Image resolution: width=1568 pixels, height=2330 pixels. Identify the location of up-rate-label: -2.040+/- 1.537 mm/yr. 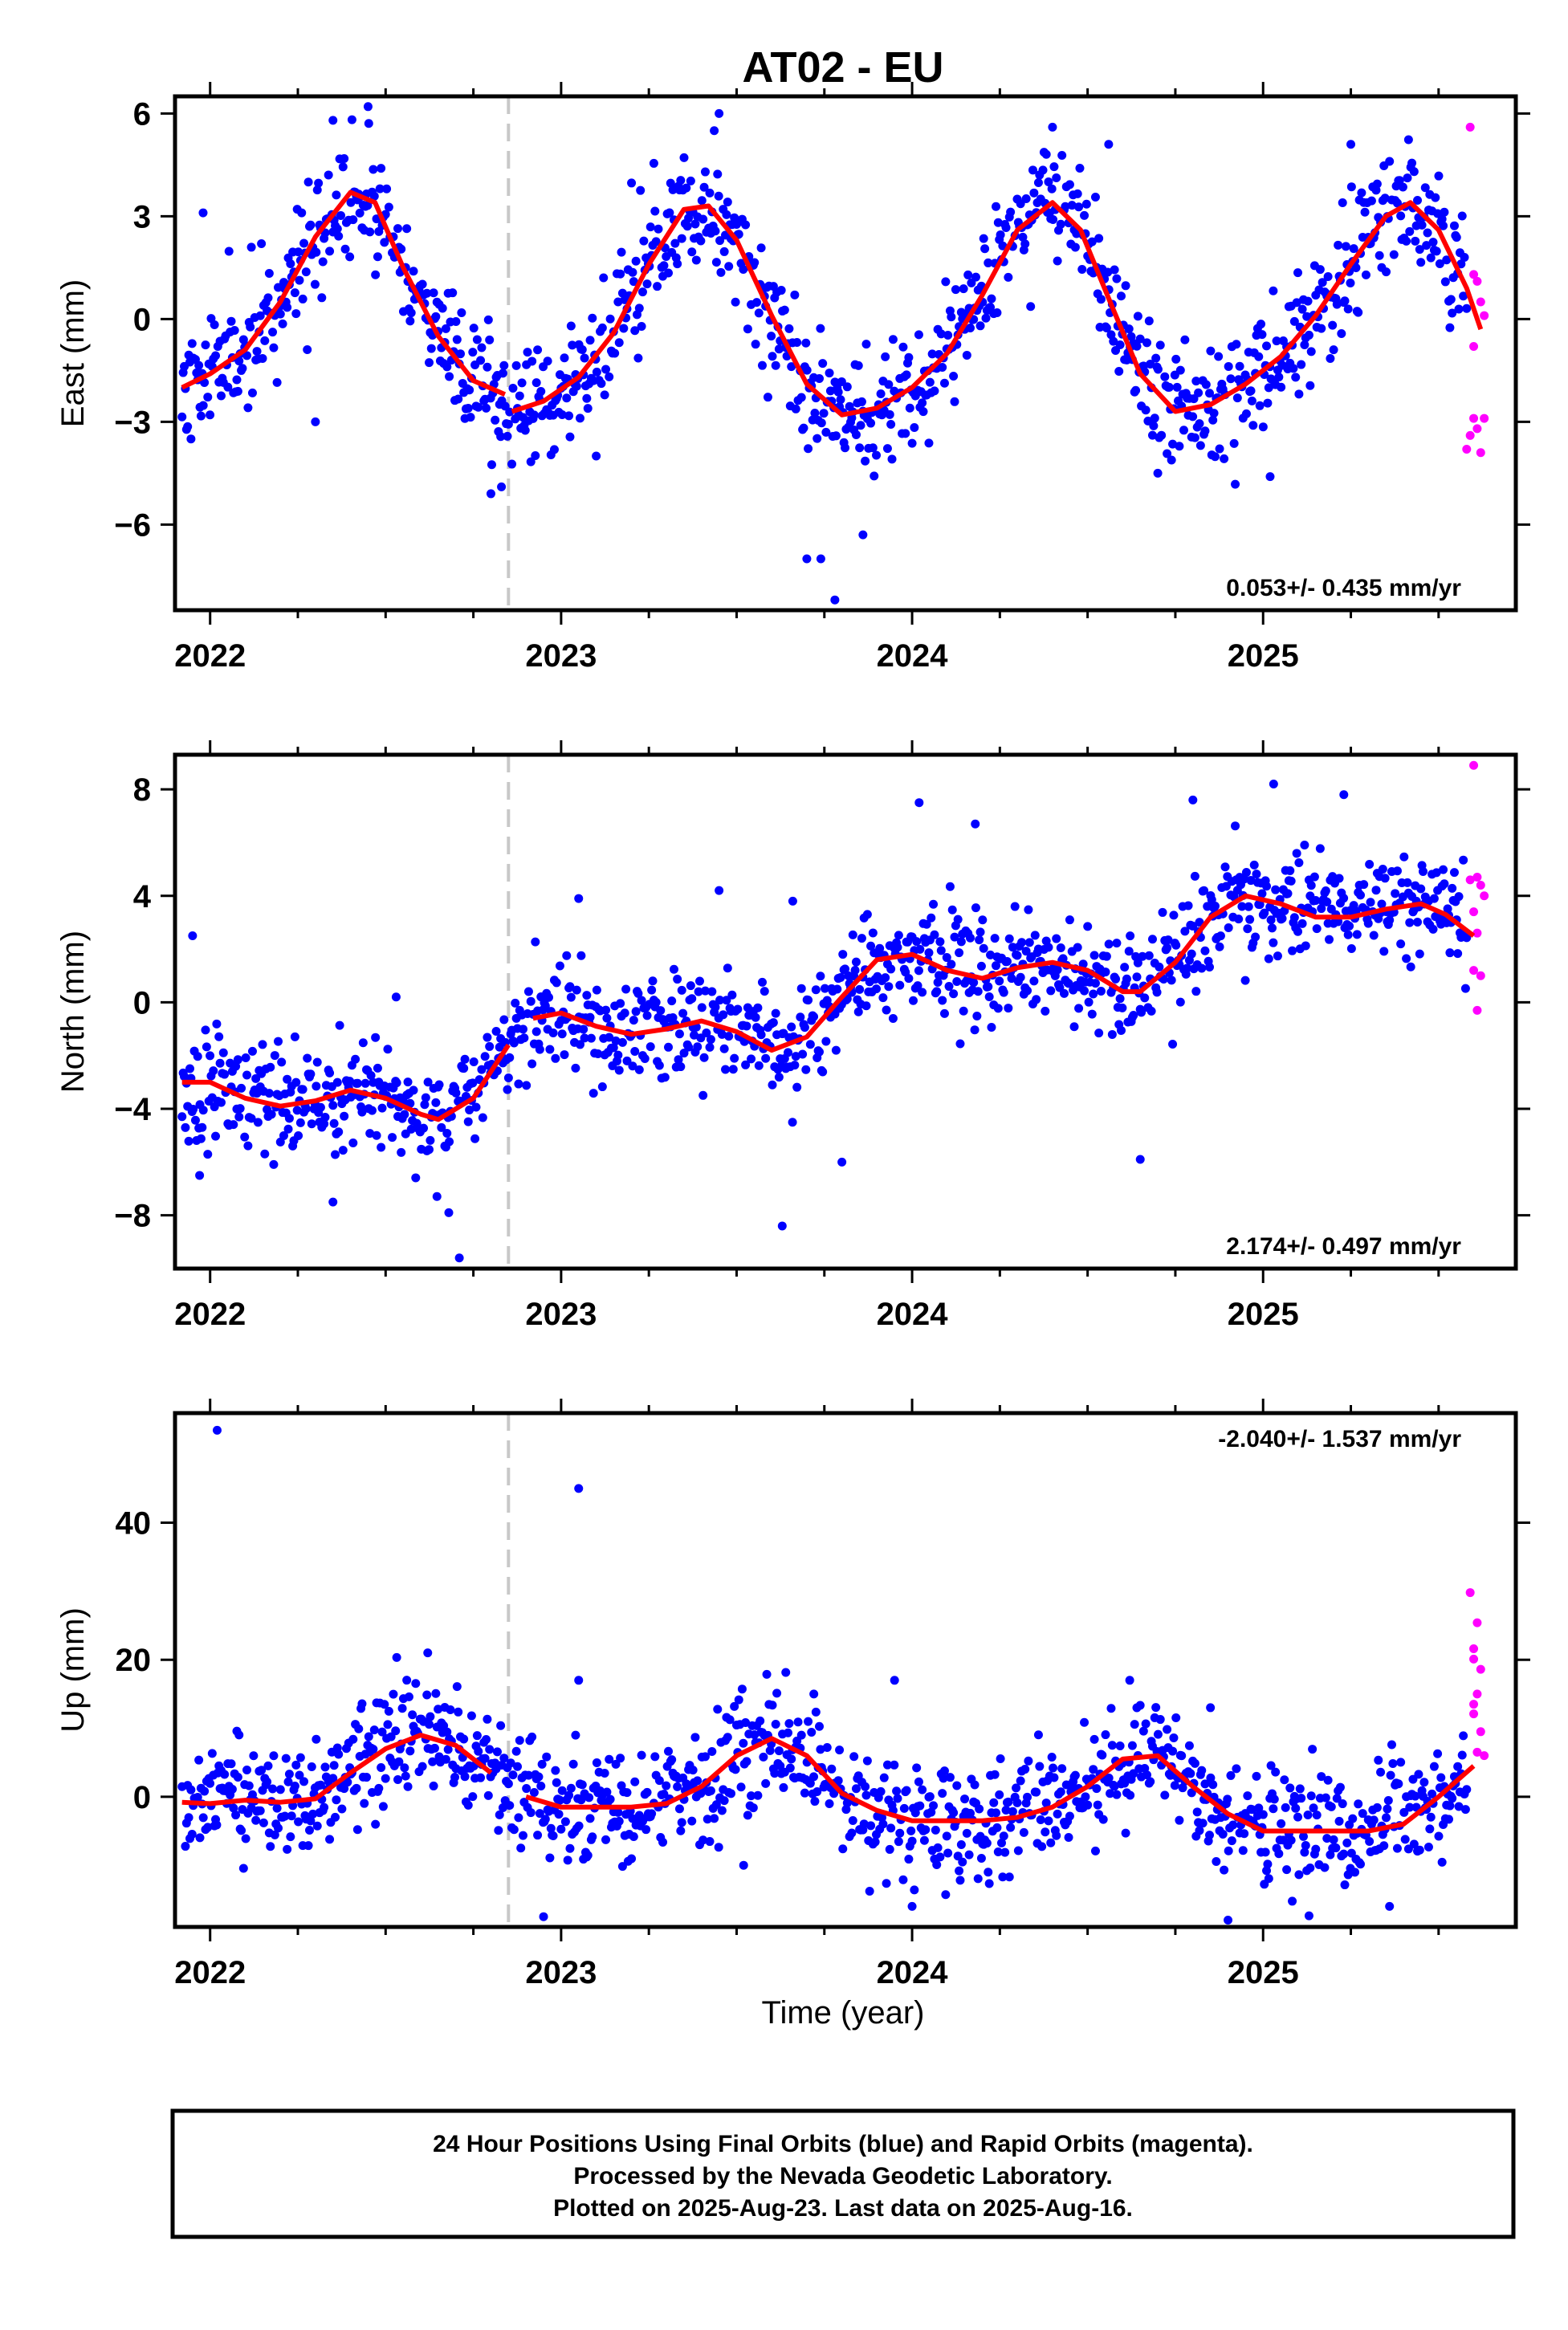
(1339, 1439).